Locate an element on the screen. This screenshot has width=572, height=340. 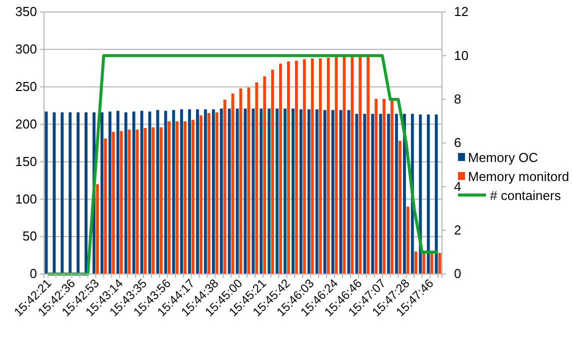
y2-tick-label: 0 is located at coordinates (458, 274).